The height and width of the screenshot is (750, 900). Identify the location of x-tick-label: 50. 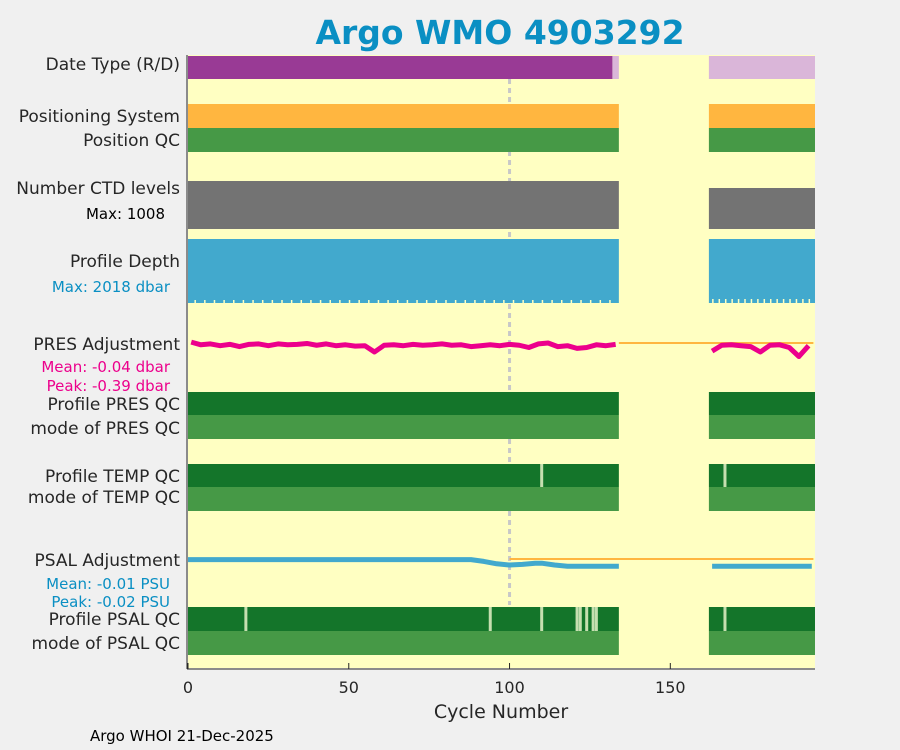
(349, 687).